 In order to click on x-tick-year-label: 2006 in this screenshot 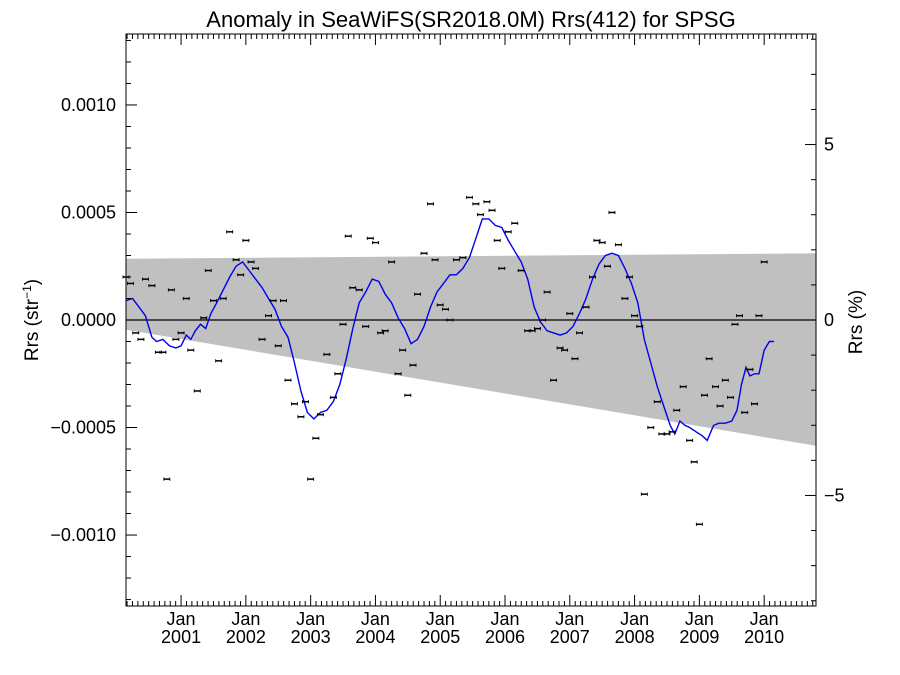, I will do `click(505, 637)`.